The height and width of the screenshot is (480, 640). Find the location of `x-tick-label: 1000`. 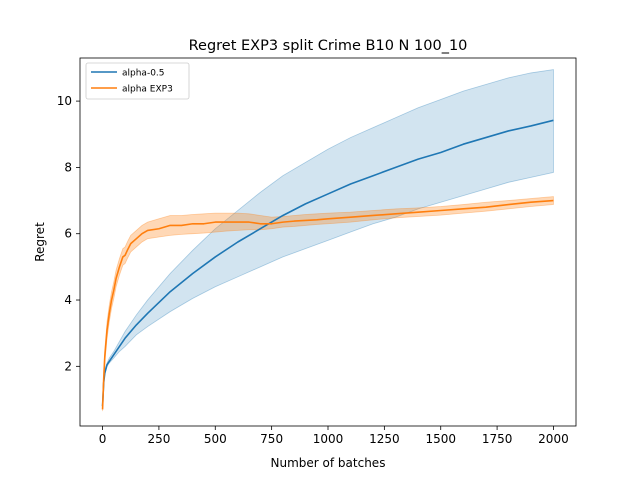

x-tick-label: 1000 is located at coordinates (328, 439).